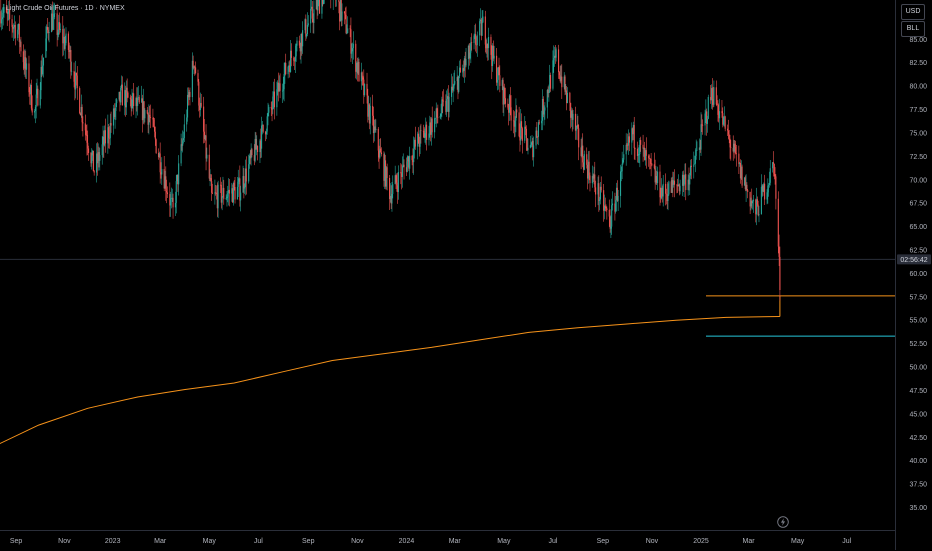  Describe the element at coordinates (447, 540) in the screenshot. I see `time-axis` at that location.